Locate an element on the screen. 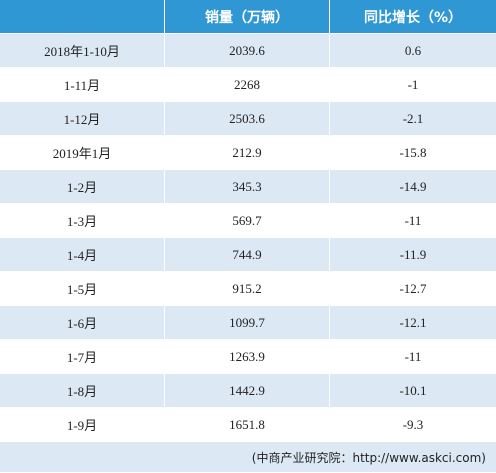 This screenshot has height=473, width=496. table-row: 1-12月 2503.6 -2.1 is located at coordinates (248, 119).